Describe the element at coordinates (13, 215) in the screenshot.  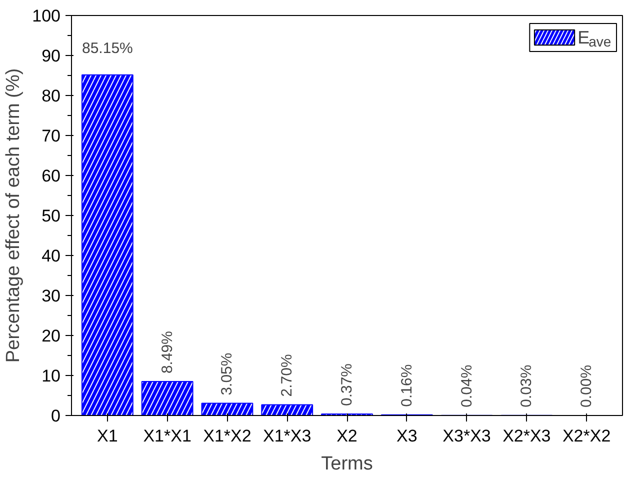
I see `y-axis-title: Percentage effect of each term (%)` at that location.